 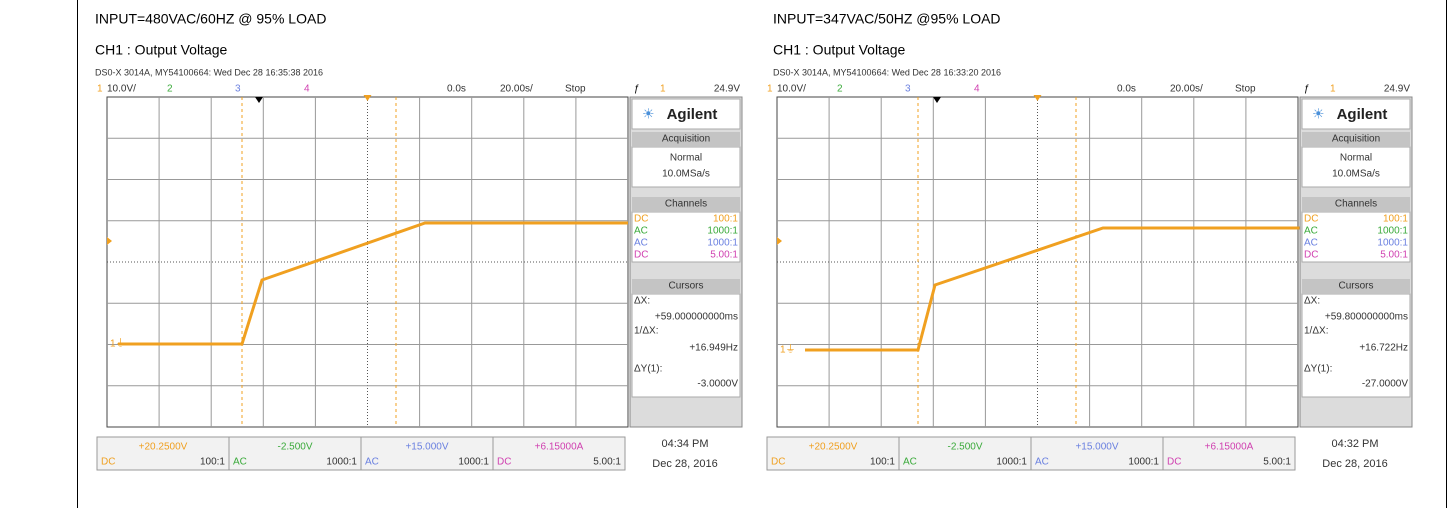 What do you see at coordinates (294, 447) in the screenshot?
I see `channel-offset: -2.500V` at bounding box center [294, 447].